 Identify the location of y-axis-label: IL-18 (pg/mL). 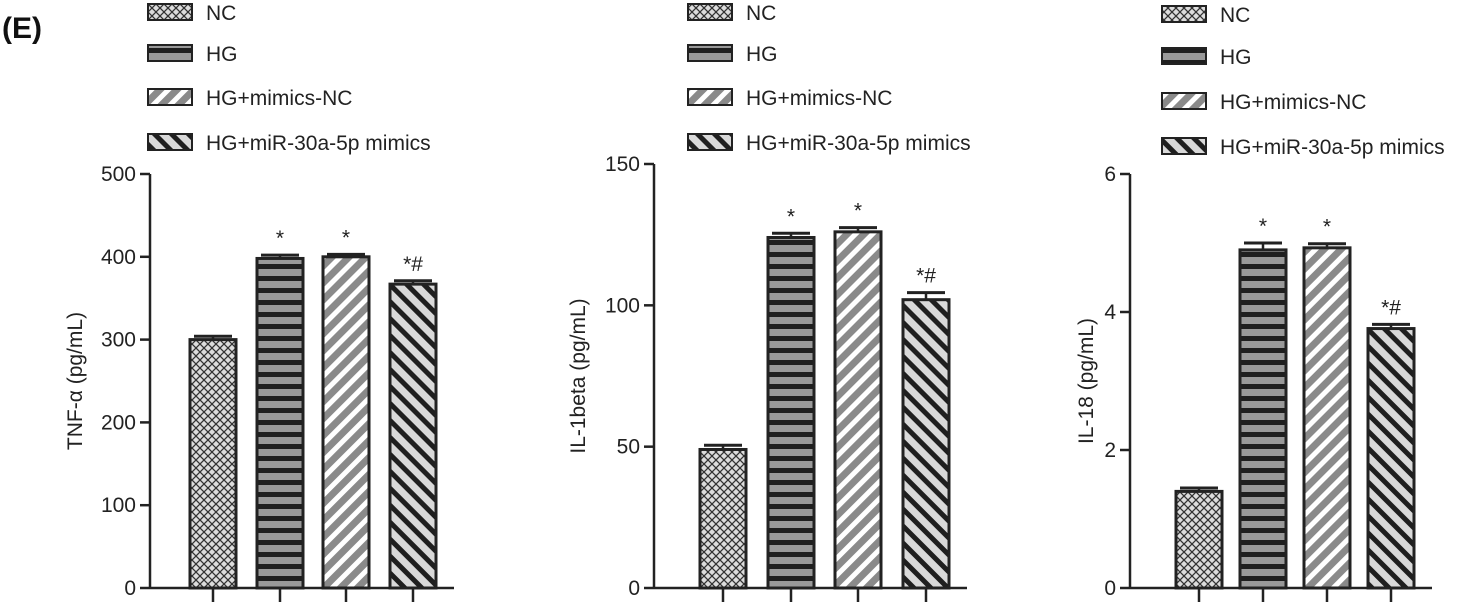
(1086, 381).